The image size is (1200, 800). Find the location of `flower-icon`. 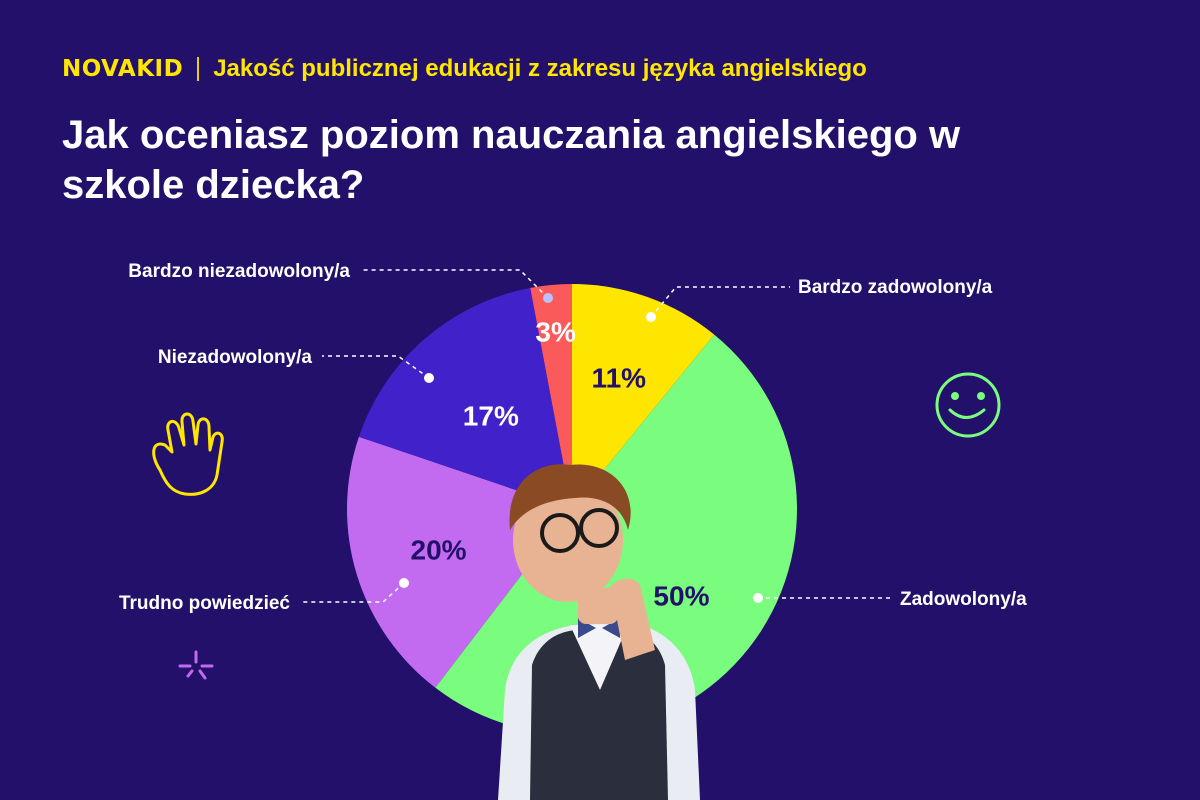

flower-icon is located at coordinates (196, 665).